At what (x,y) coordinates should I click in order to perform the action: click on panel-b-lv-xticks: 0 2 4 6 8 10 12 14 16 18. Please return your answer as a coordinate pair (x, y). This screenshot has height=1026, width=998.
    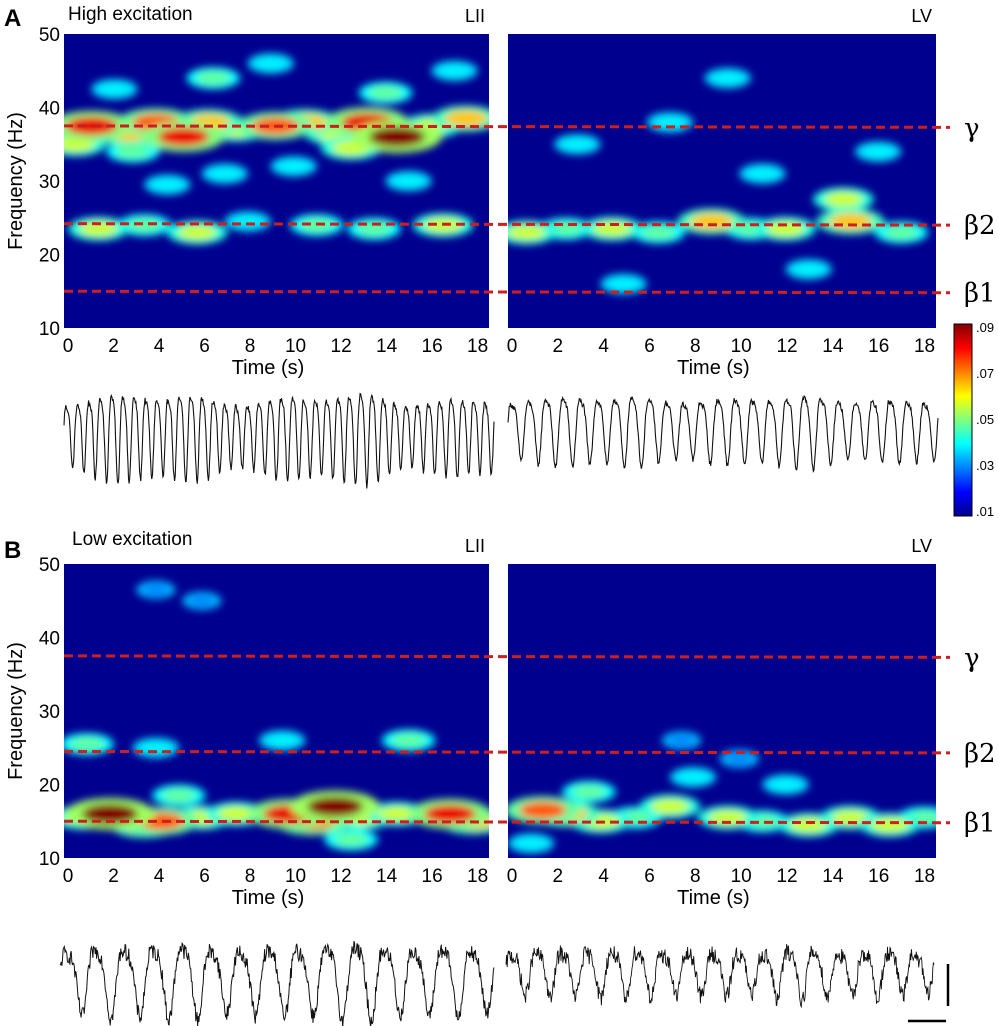
    Looking at the image, I should click on (721, 876).